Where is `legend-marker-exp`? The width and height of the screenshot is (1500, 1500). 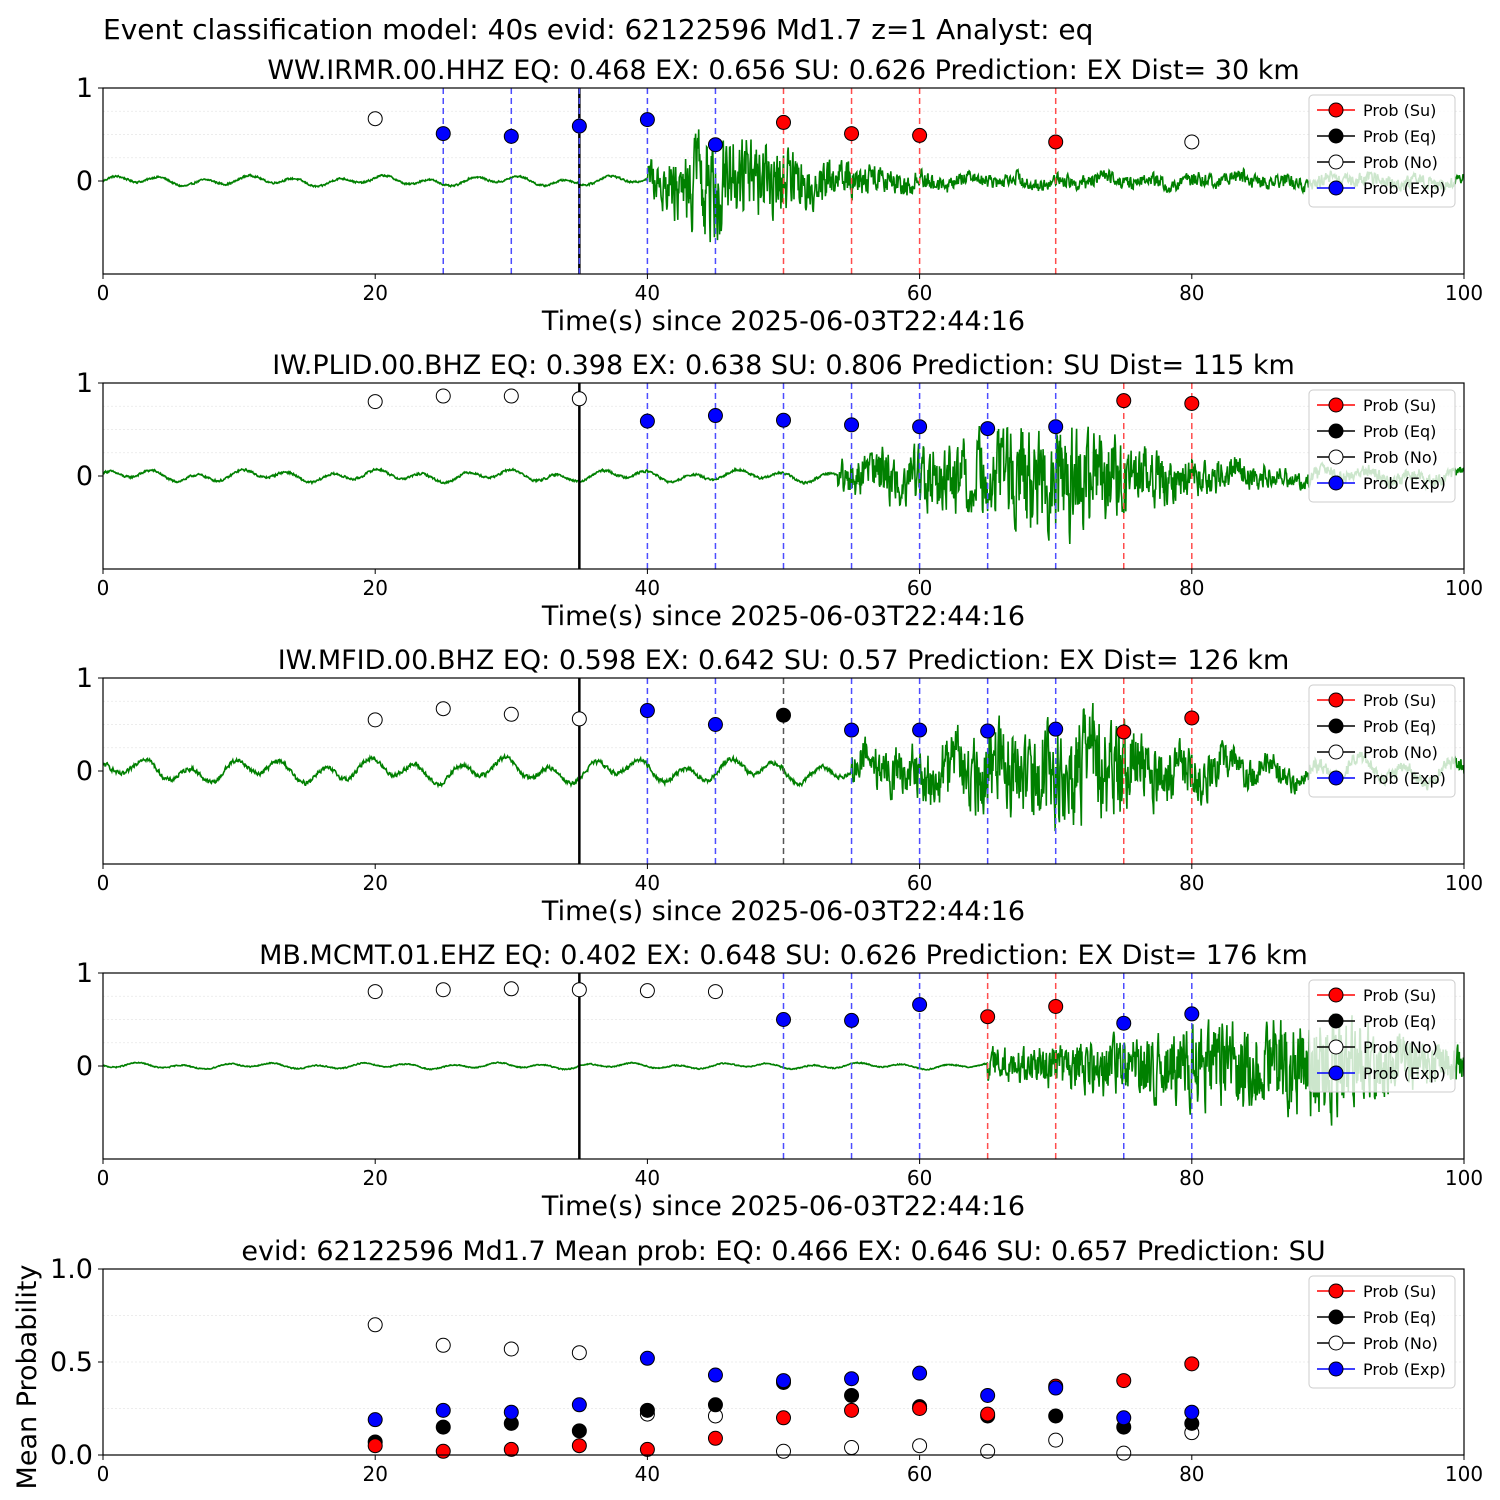 legend-marker-exp is located at coordinates (1336, 188).